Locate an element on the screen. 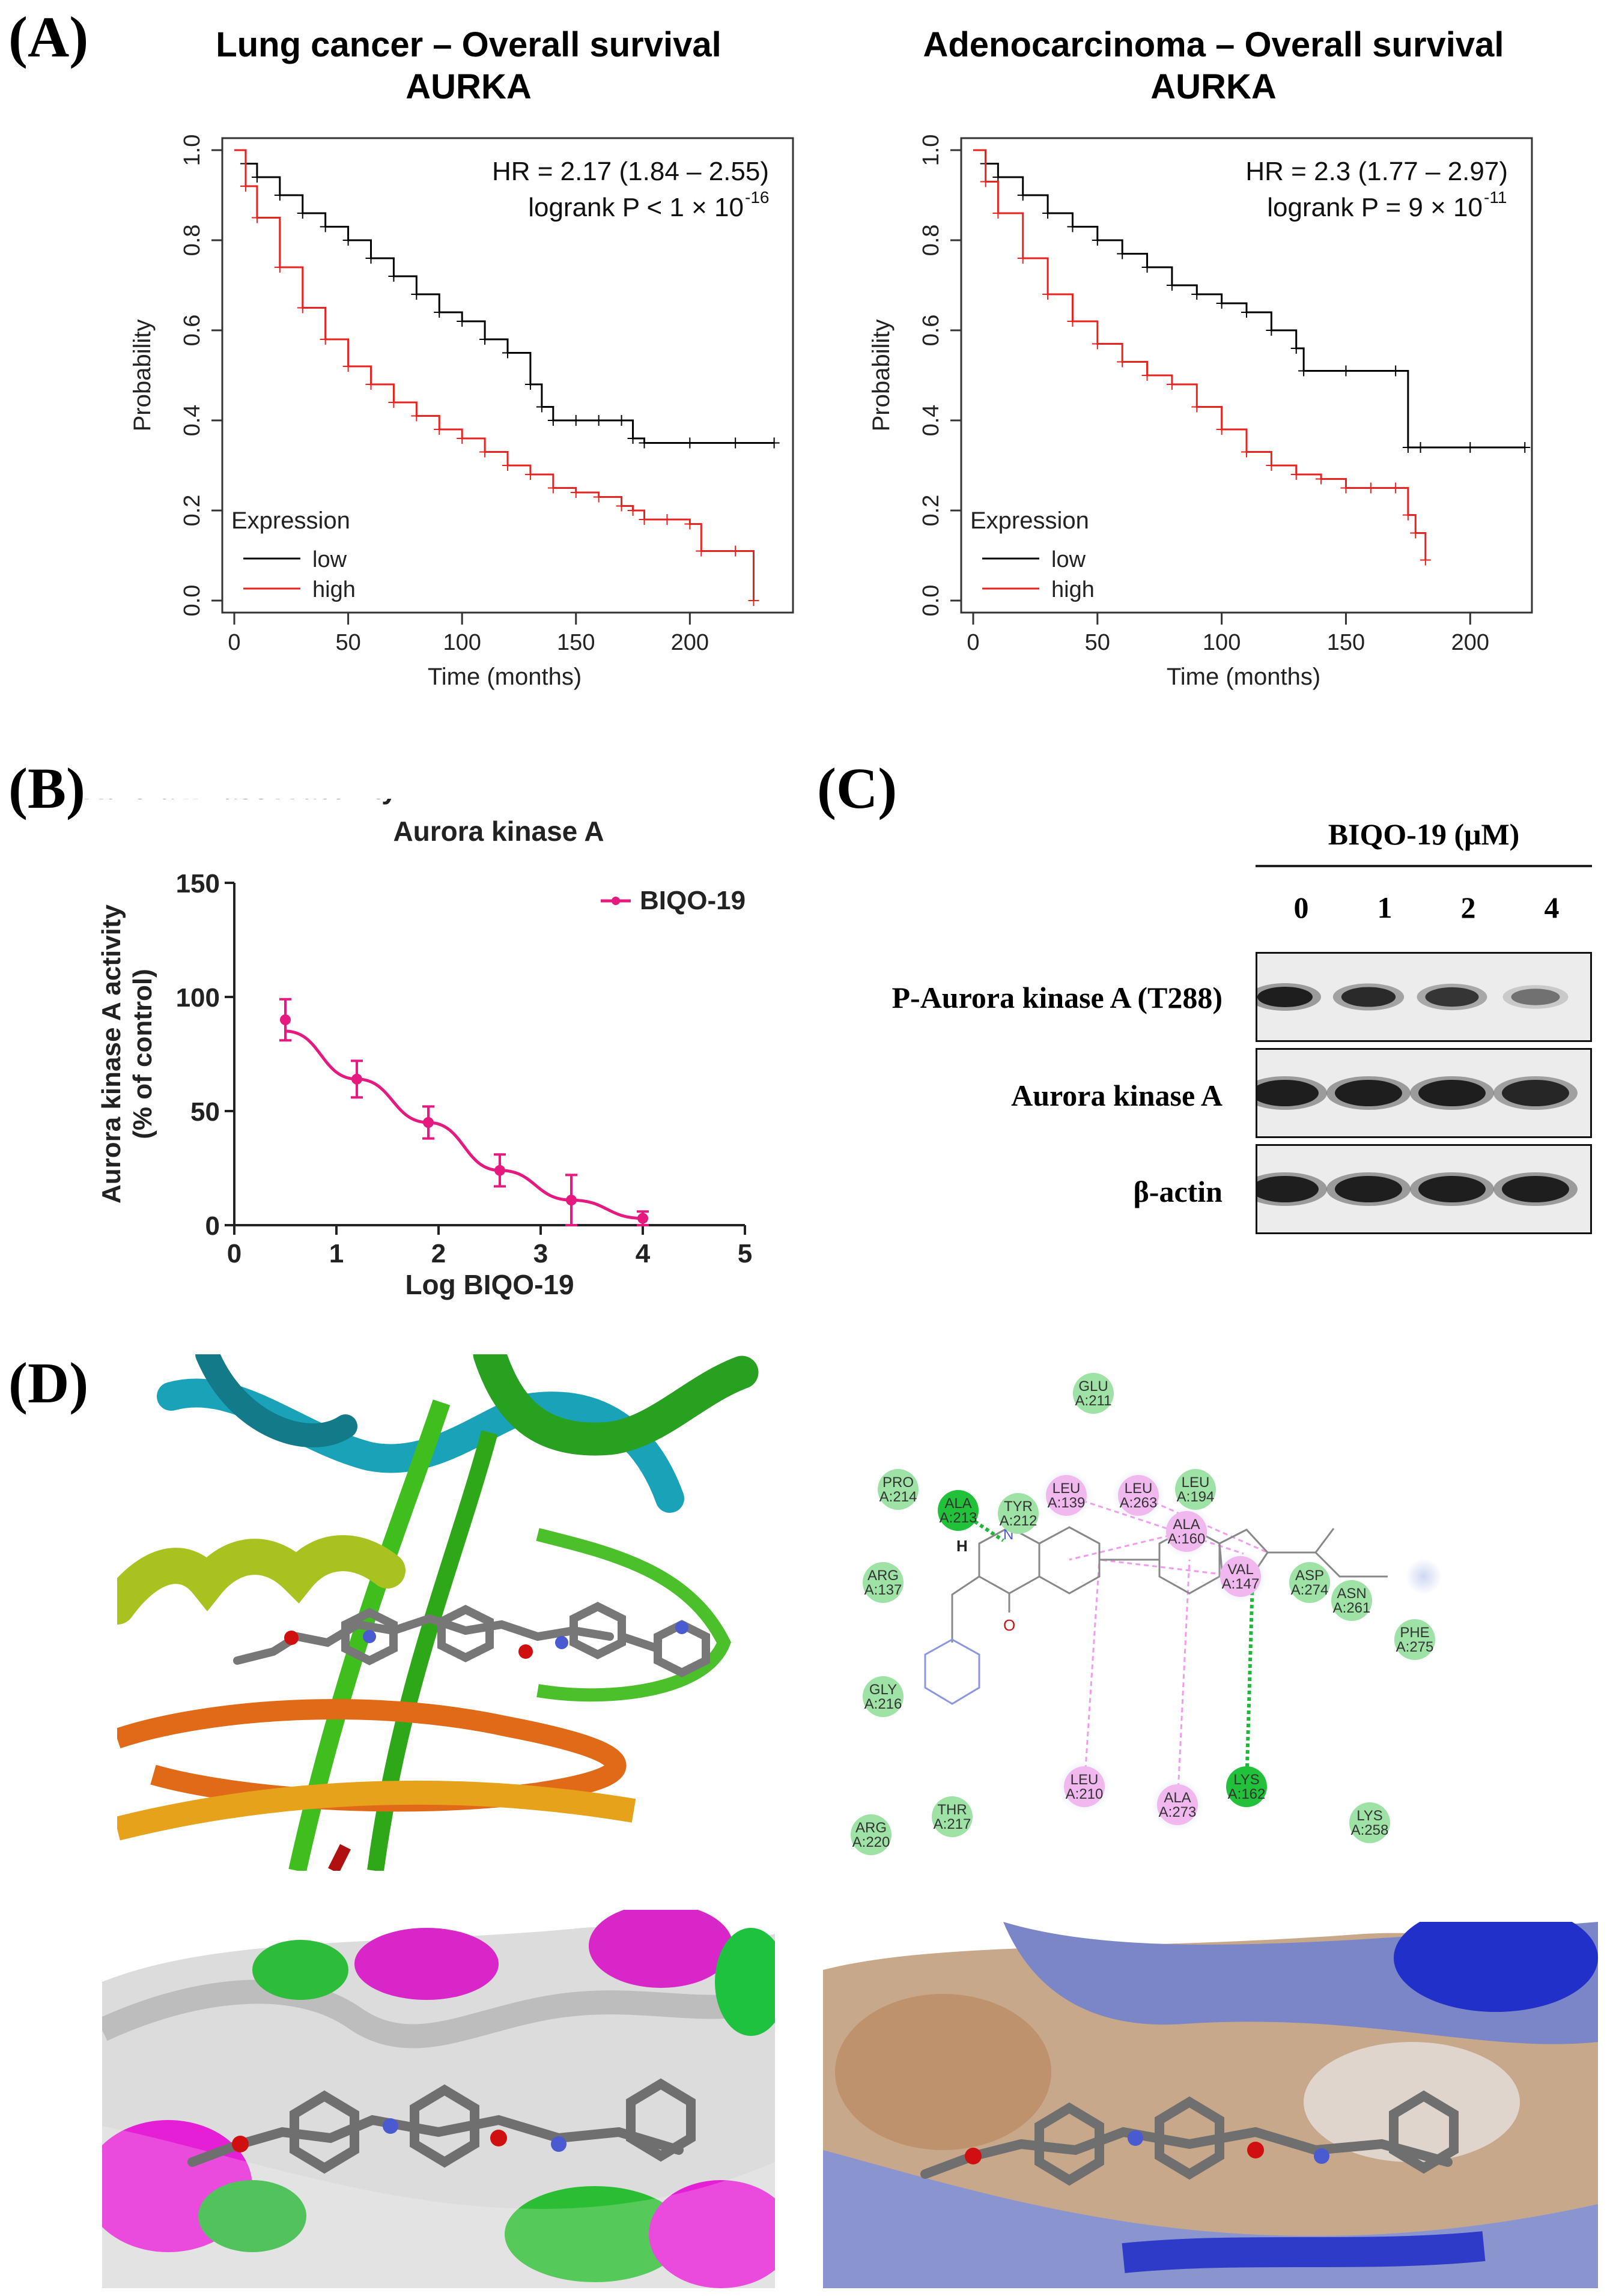 The width and height of the screenshot is (1619, 2296). km-left-xticks: 0 50 100 150 200 is located at coordinates (468, 634).